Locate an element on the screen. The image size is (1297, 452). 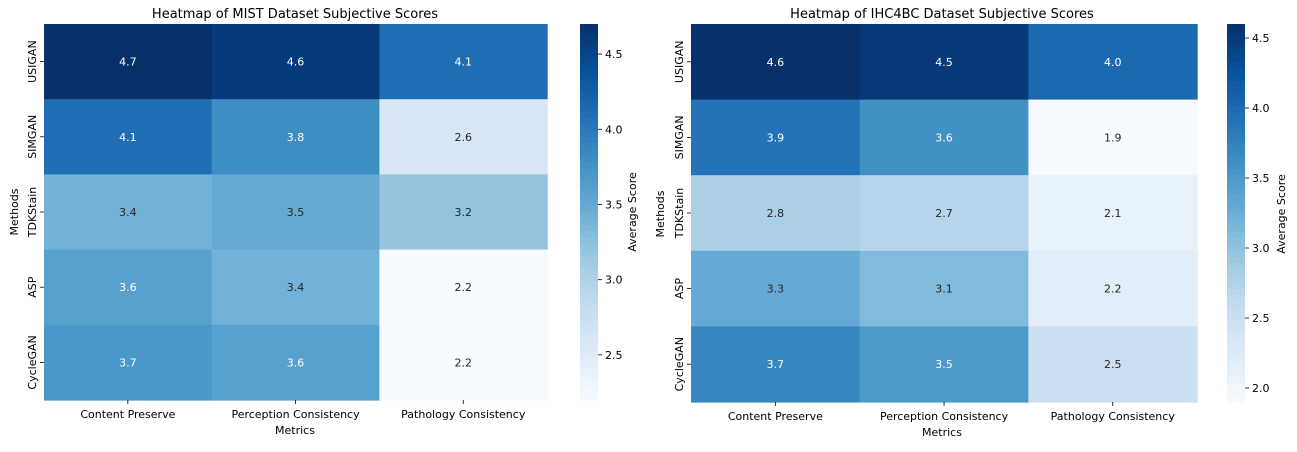
cell-value-label: 3.6 is located at coordinates (128, 287).